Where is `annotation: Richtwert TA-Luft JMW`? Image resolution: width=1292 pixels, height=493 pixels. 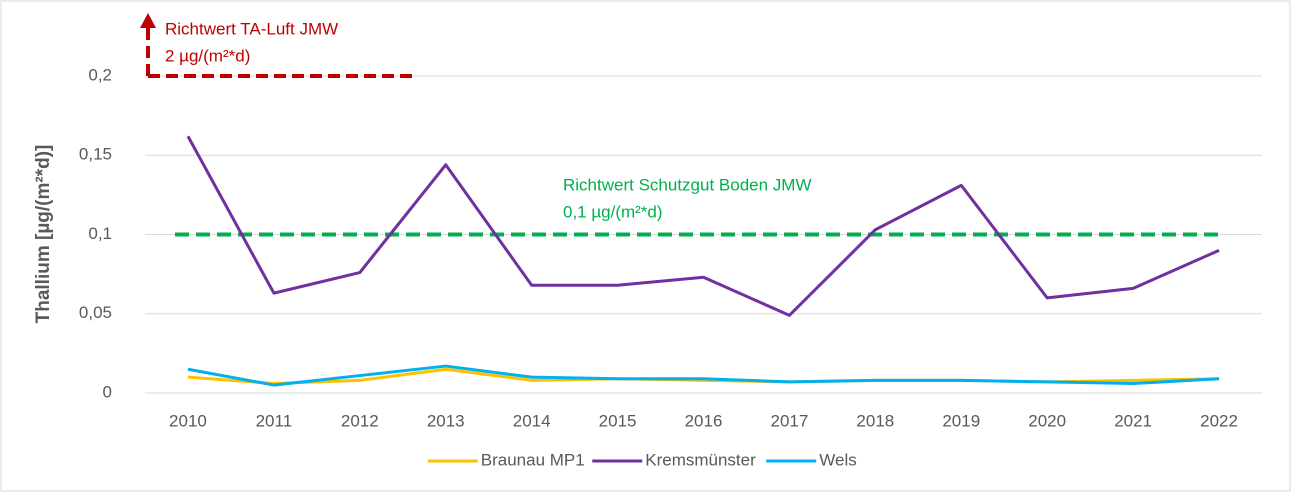 annotation: Richtwert TA-Luft JMW is located at coordinates (251, 28).